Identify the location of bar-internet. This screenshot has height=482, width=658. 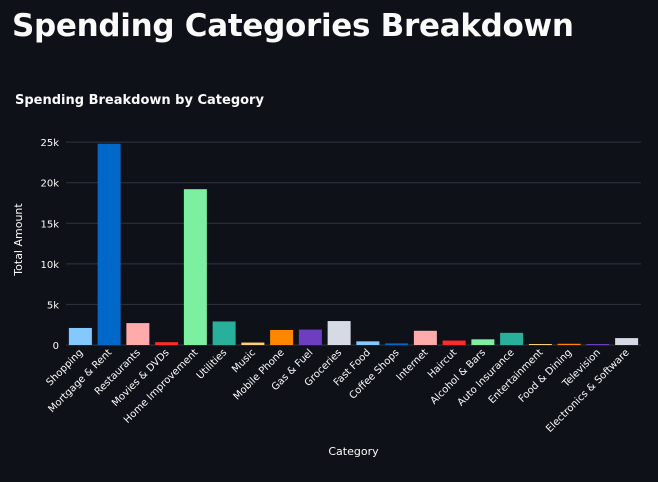
(425, 337).